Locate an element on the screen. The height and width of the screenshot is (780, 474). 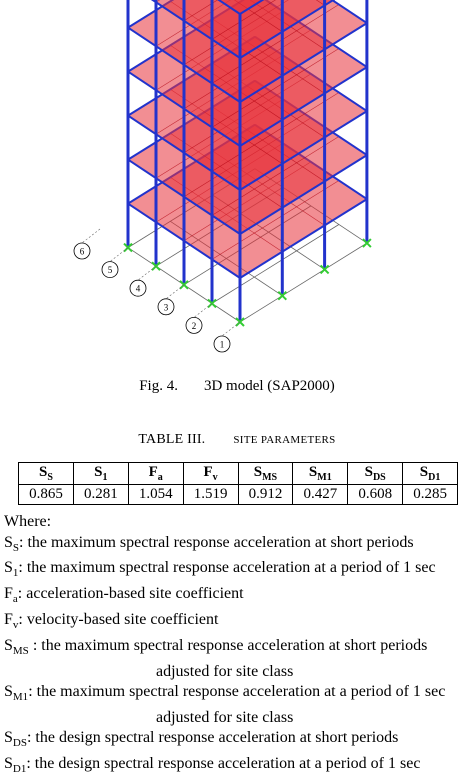
table-value-cell: 0.912 is located at coordinates (265, 494).